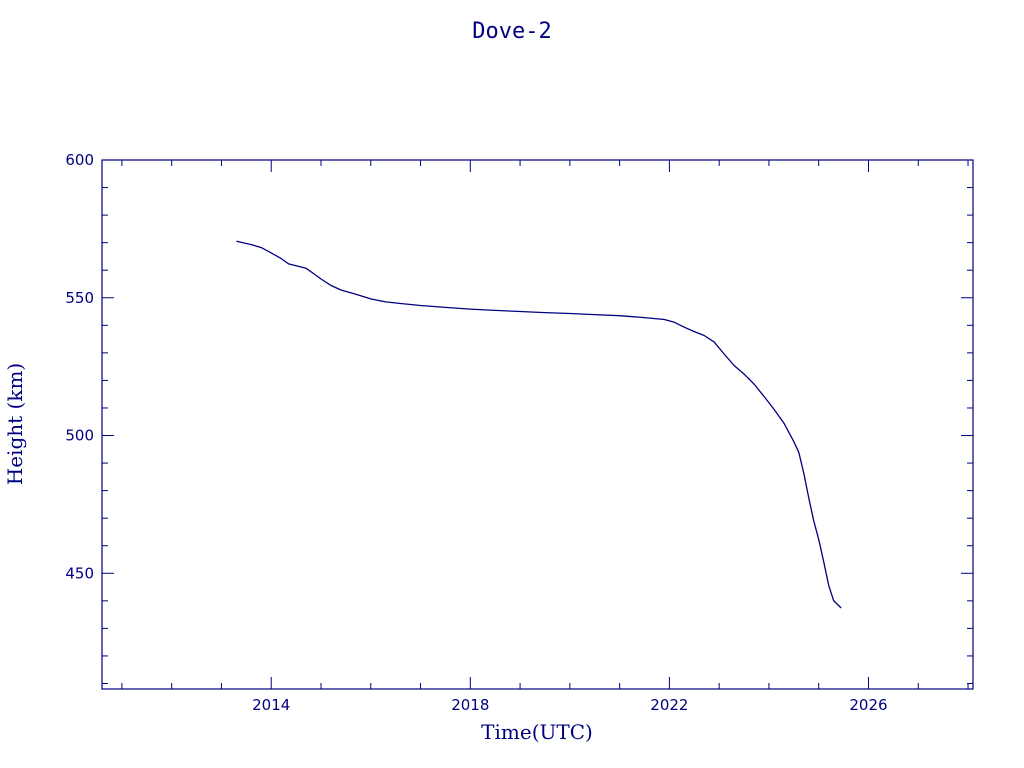 The height and width of the screenshot is (768, 1024). What do you see at coordinates (470, 705) in the screenshot?
I see `x-tick-label: 2018` at bounding box center [470, 705].